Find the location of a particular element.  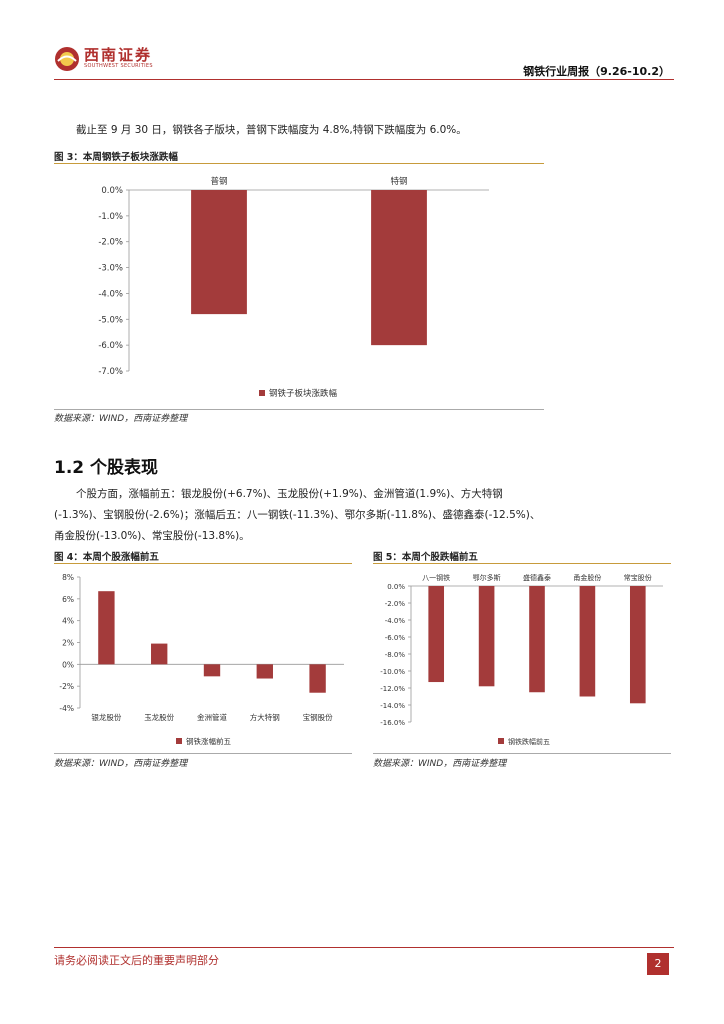

y-tick-label: 0% is located at coordinates (68, 664).